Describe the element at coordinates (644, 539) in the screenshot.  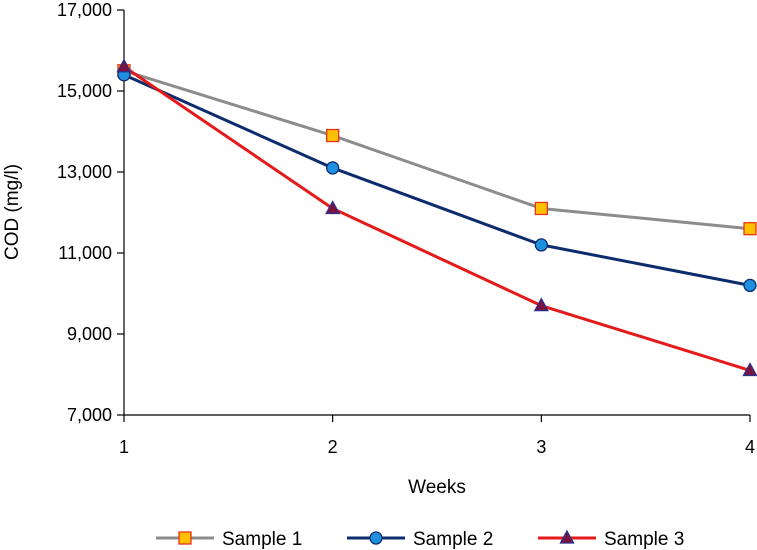
I see `legend-label: Sample 3` at that location.